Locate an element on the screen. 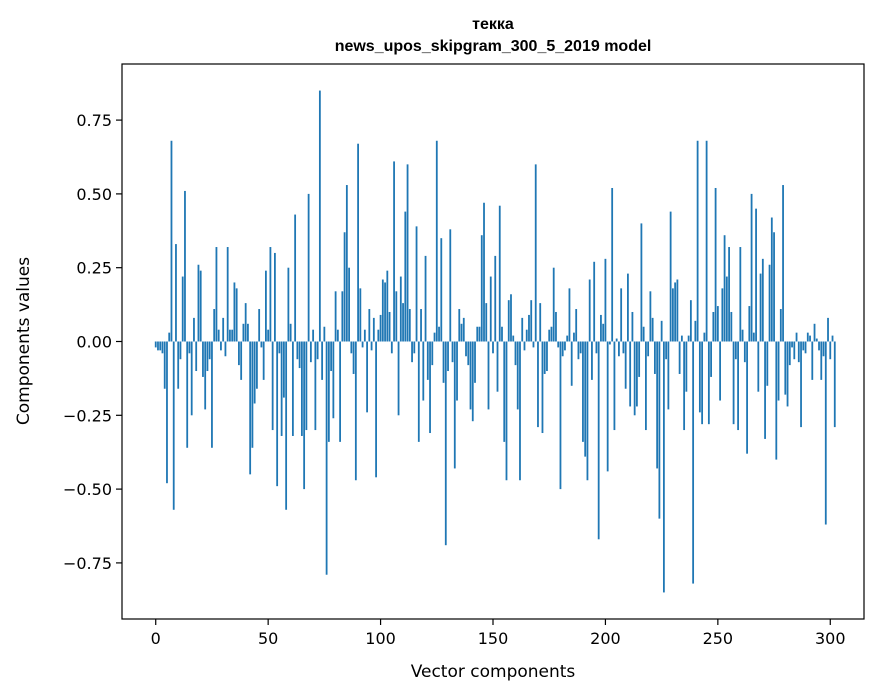  y-tick-label: 0.00 is located at coordinates (94, 342).